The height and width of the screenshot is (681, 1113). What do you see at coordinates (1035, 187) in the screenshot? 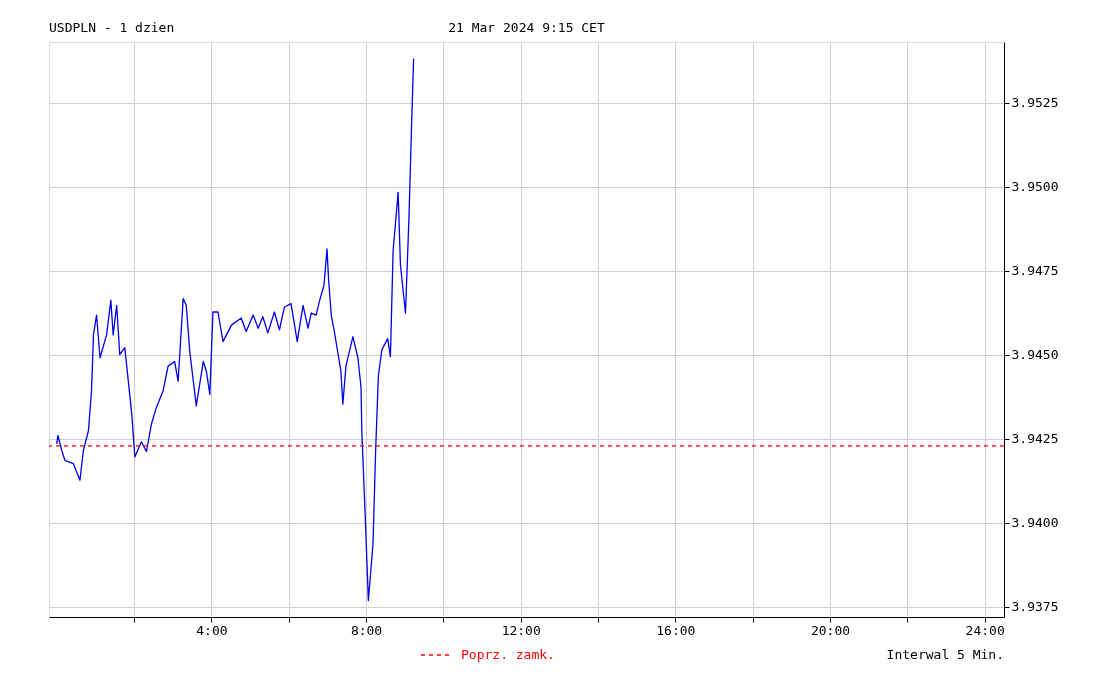
I see `y-tick-label: 3.9500` at bounding box center [1035, 187].